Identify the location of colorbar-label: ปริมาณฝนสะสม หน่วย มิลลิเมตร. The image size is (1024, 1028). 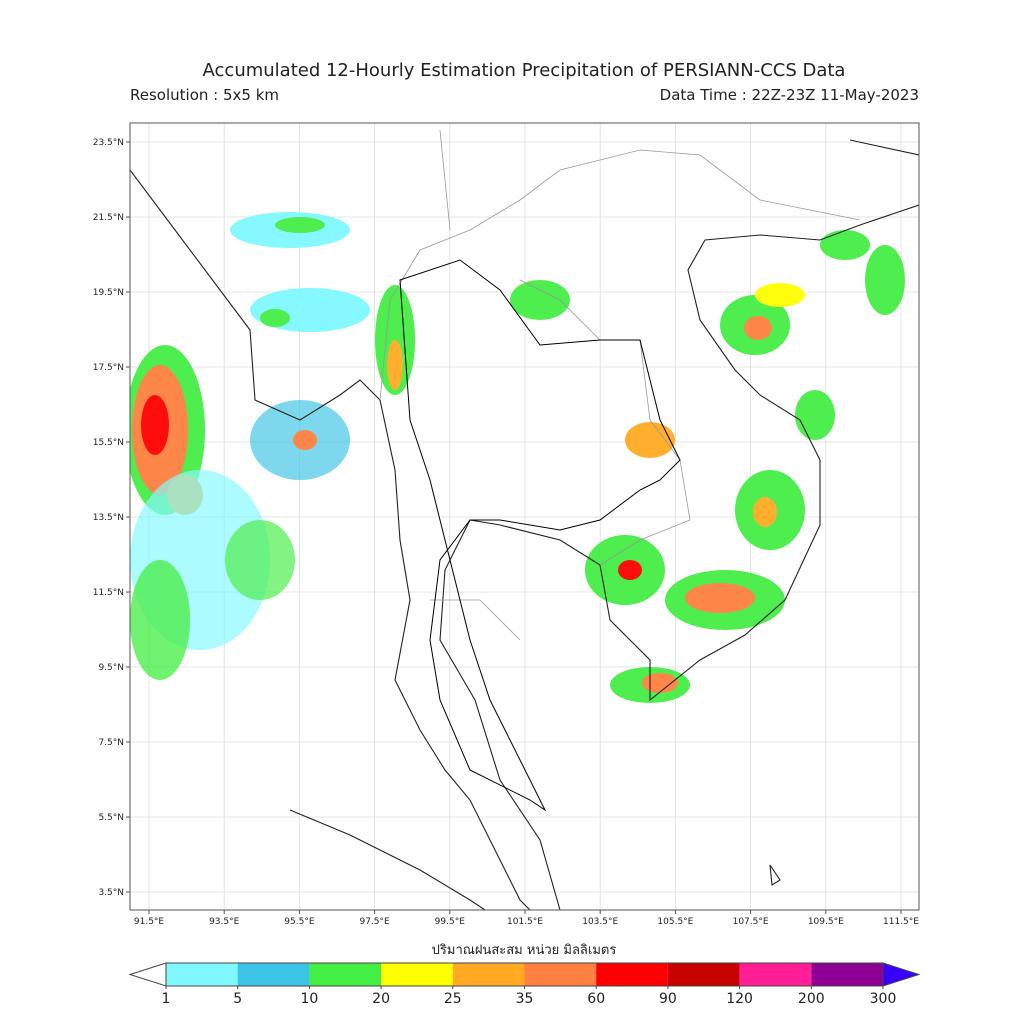
(524, 950).